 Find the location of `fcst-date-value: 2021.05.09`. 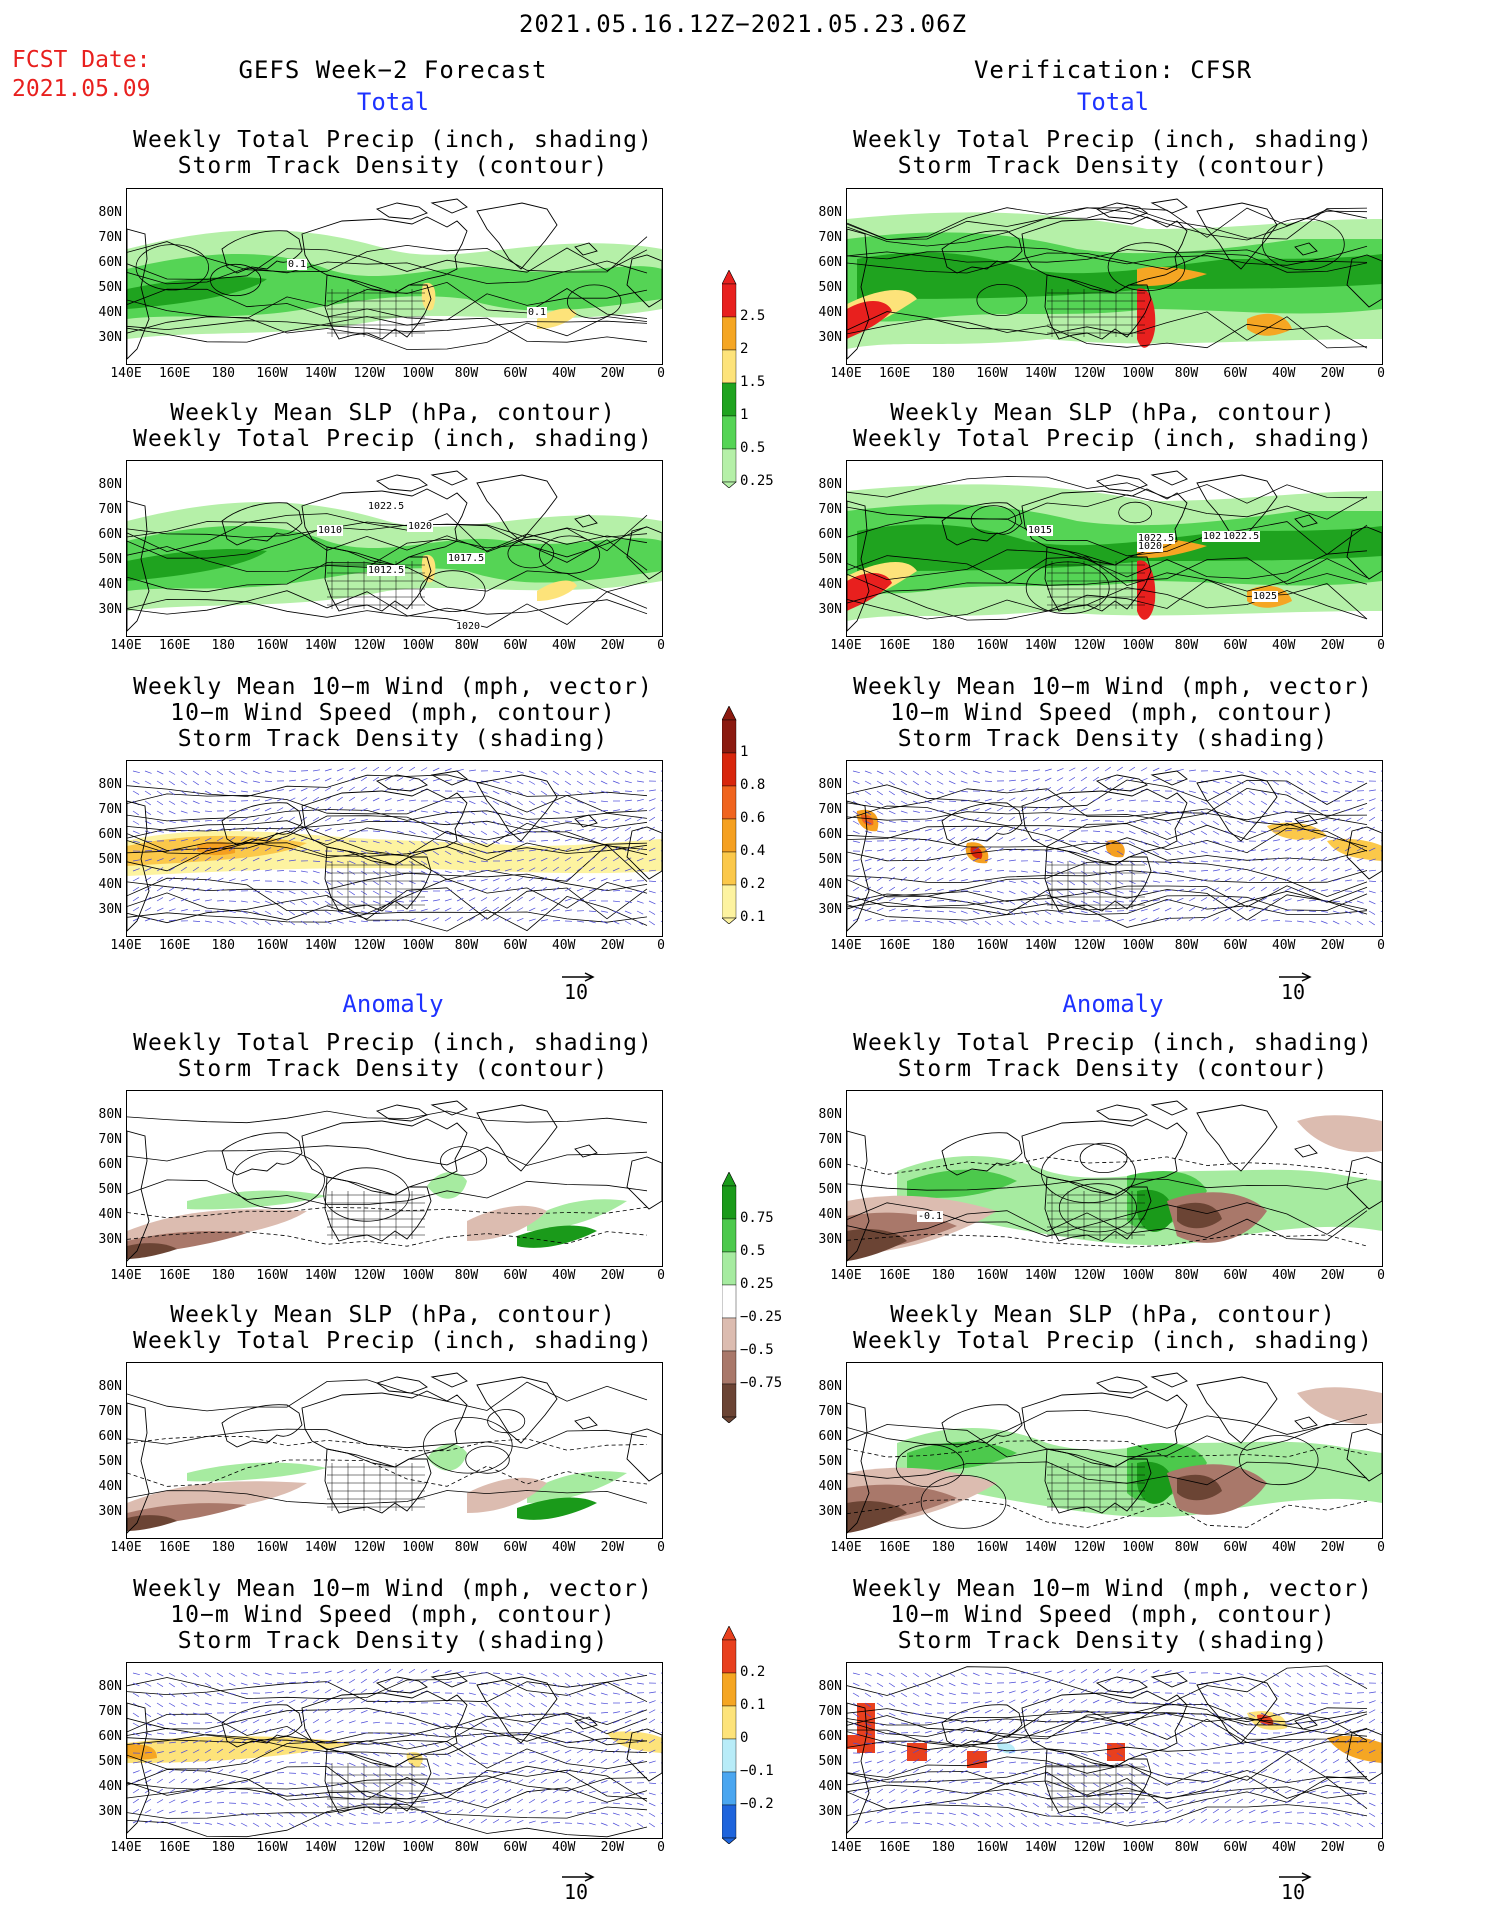

fcst-date-value: 2021.05.09 is located at coordinates (81, 89).